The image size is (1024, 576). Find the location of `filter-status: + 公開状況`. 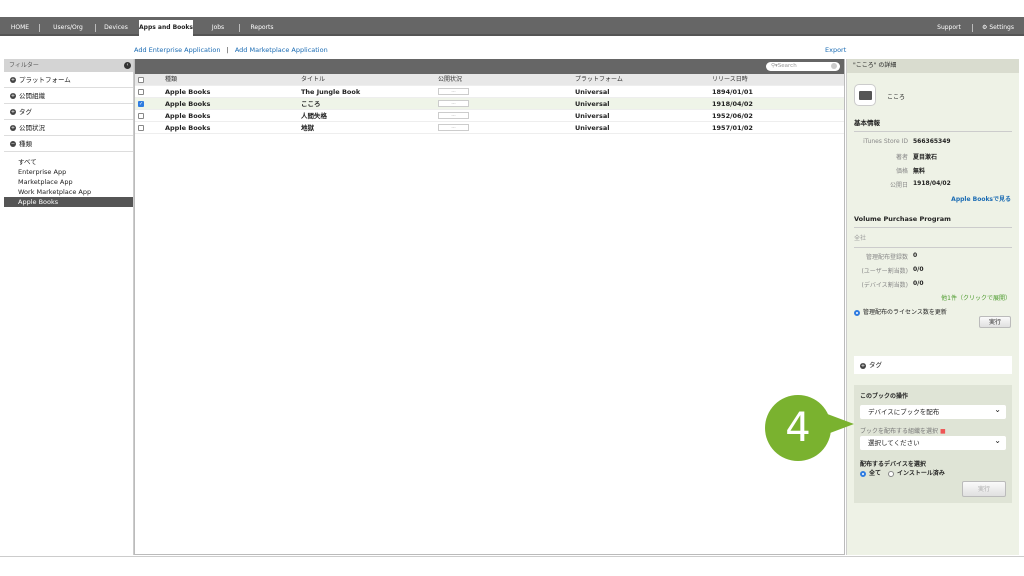

filter-status: + 公開状況 is located at coordinates (68, 128).